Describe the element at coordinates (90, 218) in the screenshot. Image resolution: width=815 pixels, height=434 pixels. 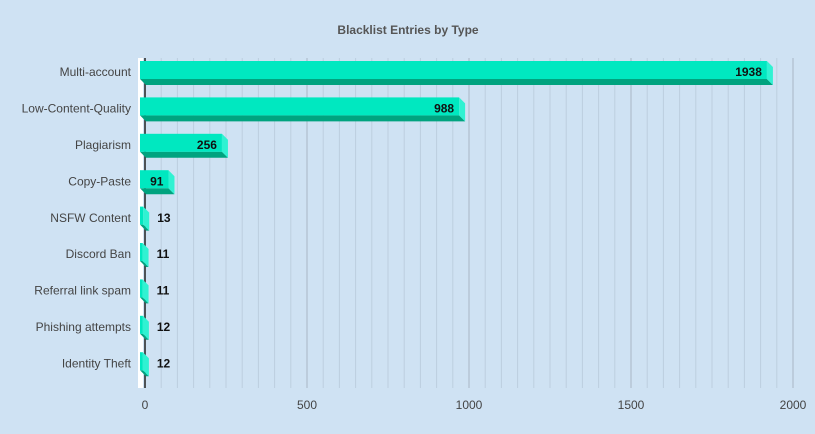
I see `category-label: NSFW Content` at that location.